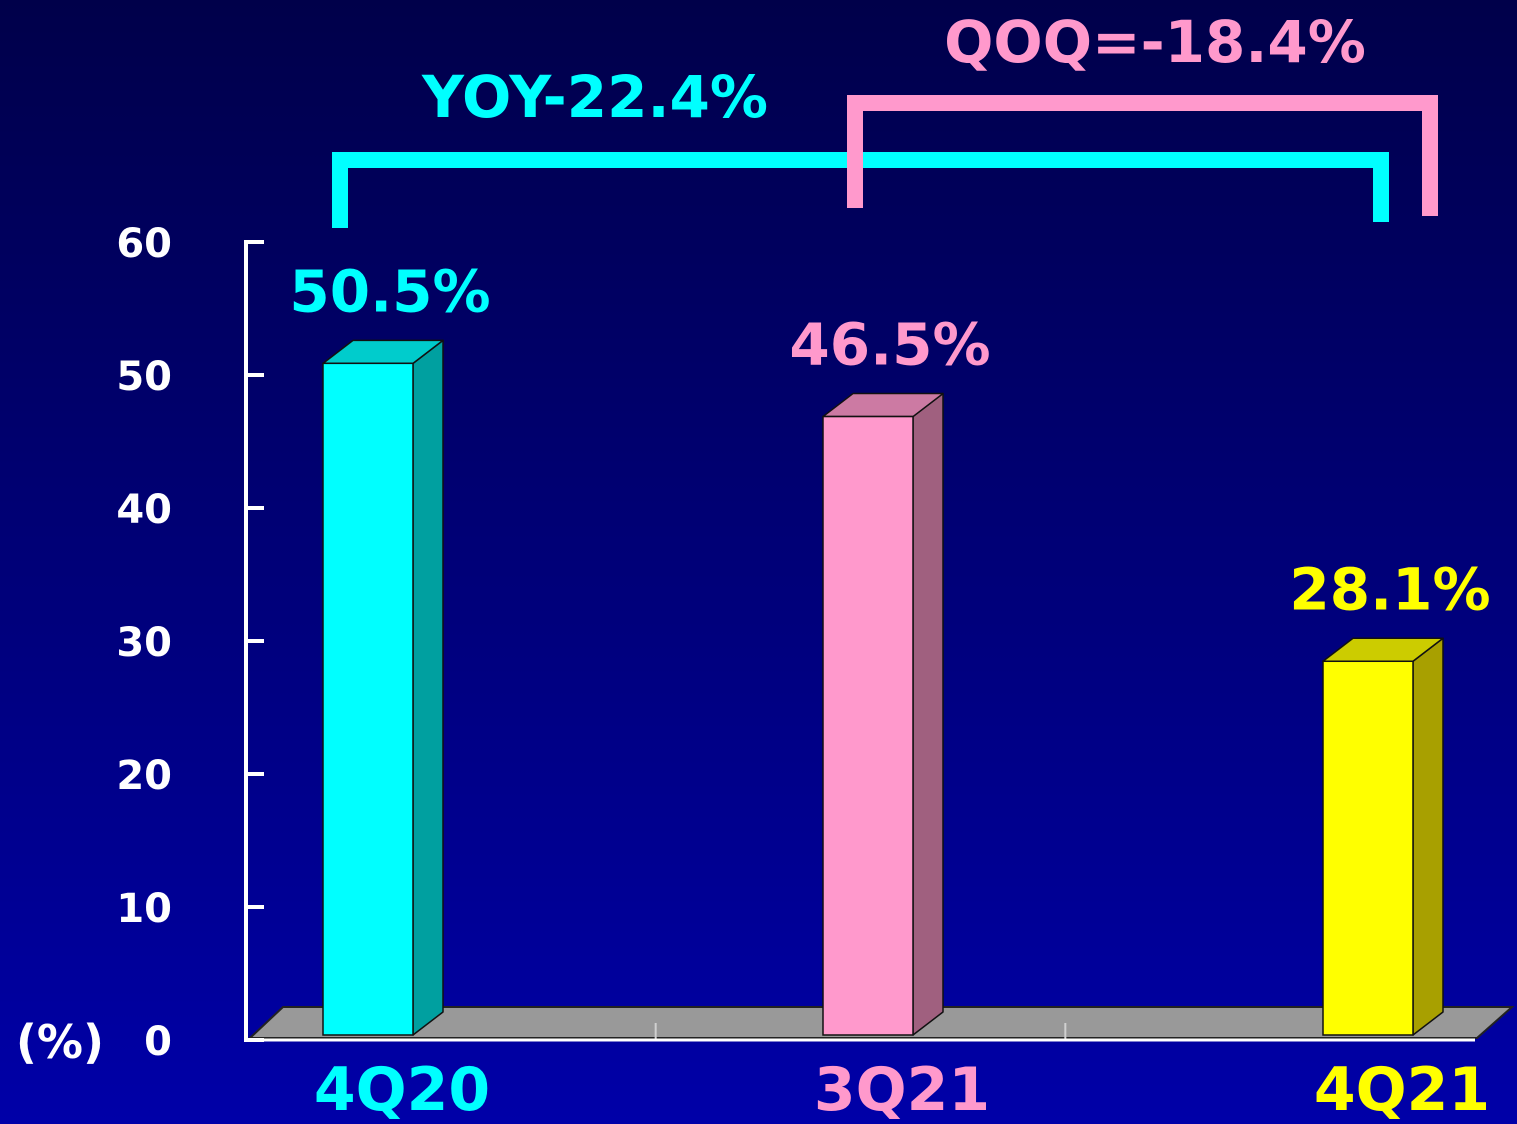  I want to click on category-label: 4Q20, so click(402, 1089).